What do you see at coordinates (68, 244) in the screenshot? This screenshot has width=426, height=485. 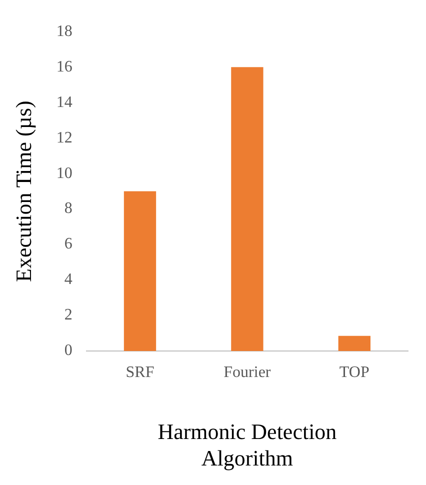 I see `y-tick-label: 6` at bounding box center [68, 244].